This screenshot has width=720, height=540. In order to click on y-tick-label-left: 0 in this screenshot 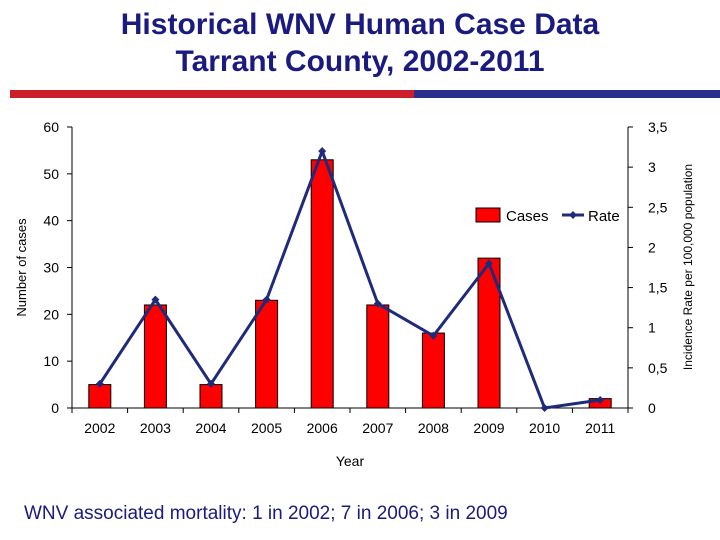, I will do `click(55, 408)`.